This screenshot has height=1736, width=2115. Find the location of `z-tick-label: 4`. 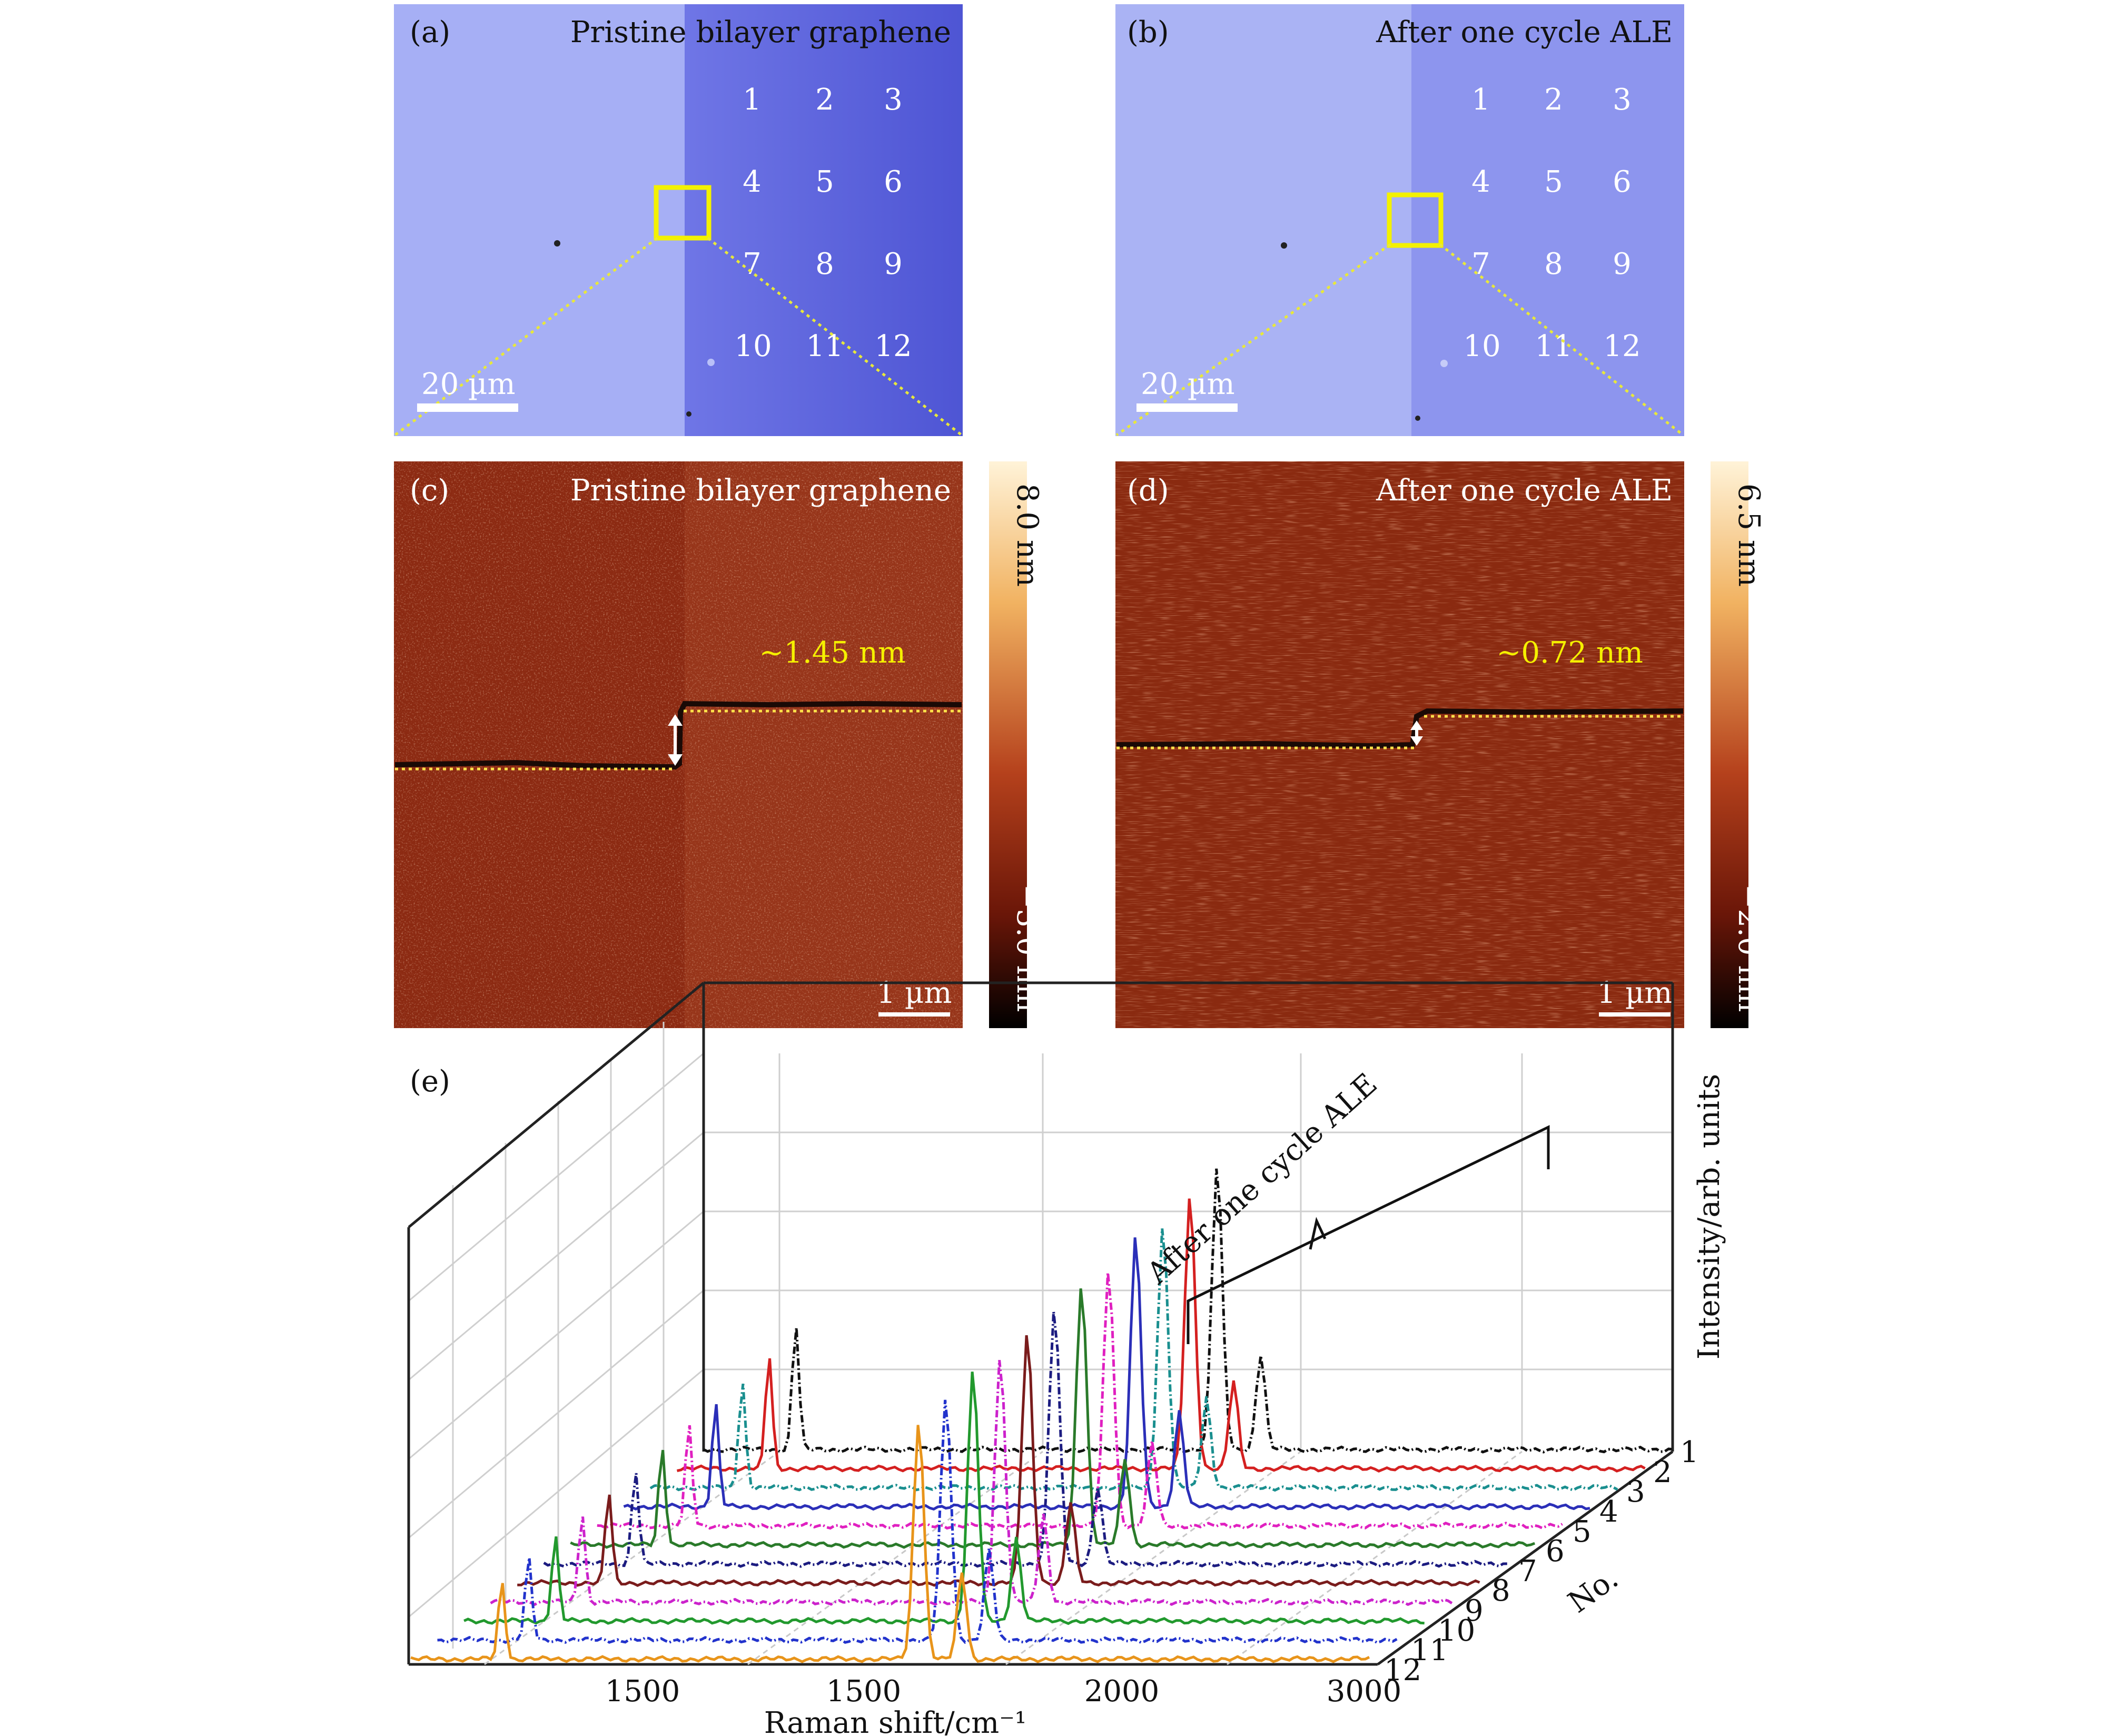

z-tick-label: 4 is located at coordinates (1608, 1512).